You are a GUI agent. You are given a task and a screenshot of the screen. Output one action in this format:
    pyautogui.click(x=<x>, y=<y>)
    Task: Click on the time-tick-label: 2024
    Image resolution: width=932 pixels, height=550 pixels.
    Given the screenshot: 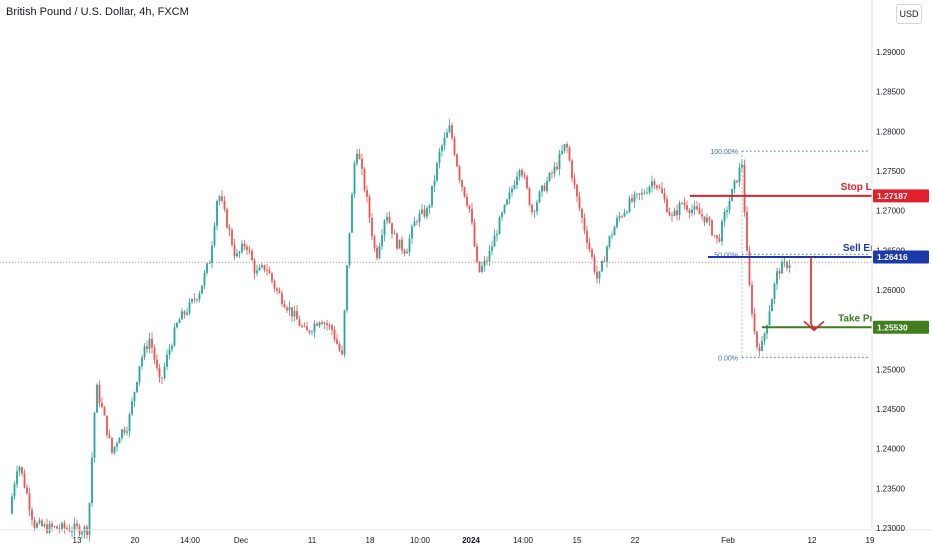 What is the action you would take?
    pyautogui.click(x=471, y=540)
    